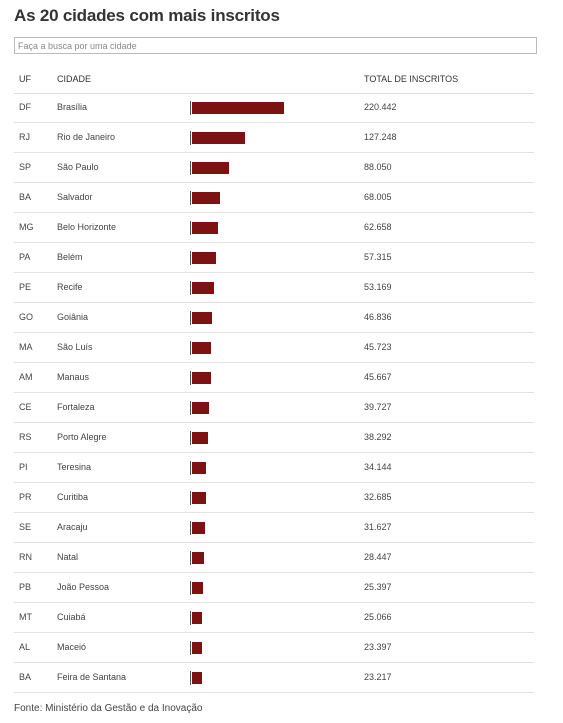  Describe the element at coordinates (25, 497) in the screenshot. I see `row-uf: PR` at that location.